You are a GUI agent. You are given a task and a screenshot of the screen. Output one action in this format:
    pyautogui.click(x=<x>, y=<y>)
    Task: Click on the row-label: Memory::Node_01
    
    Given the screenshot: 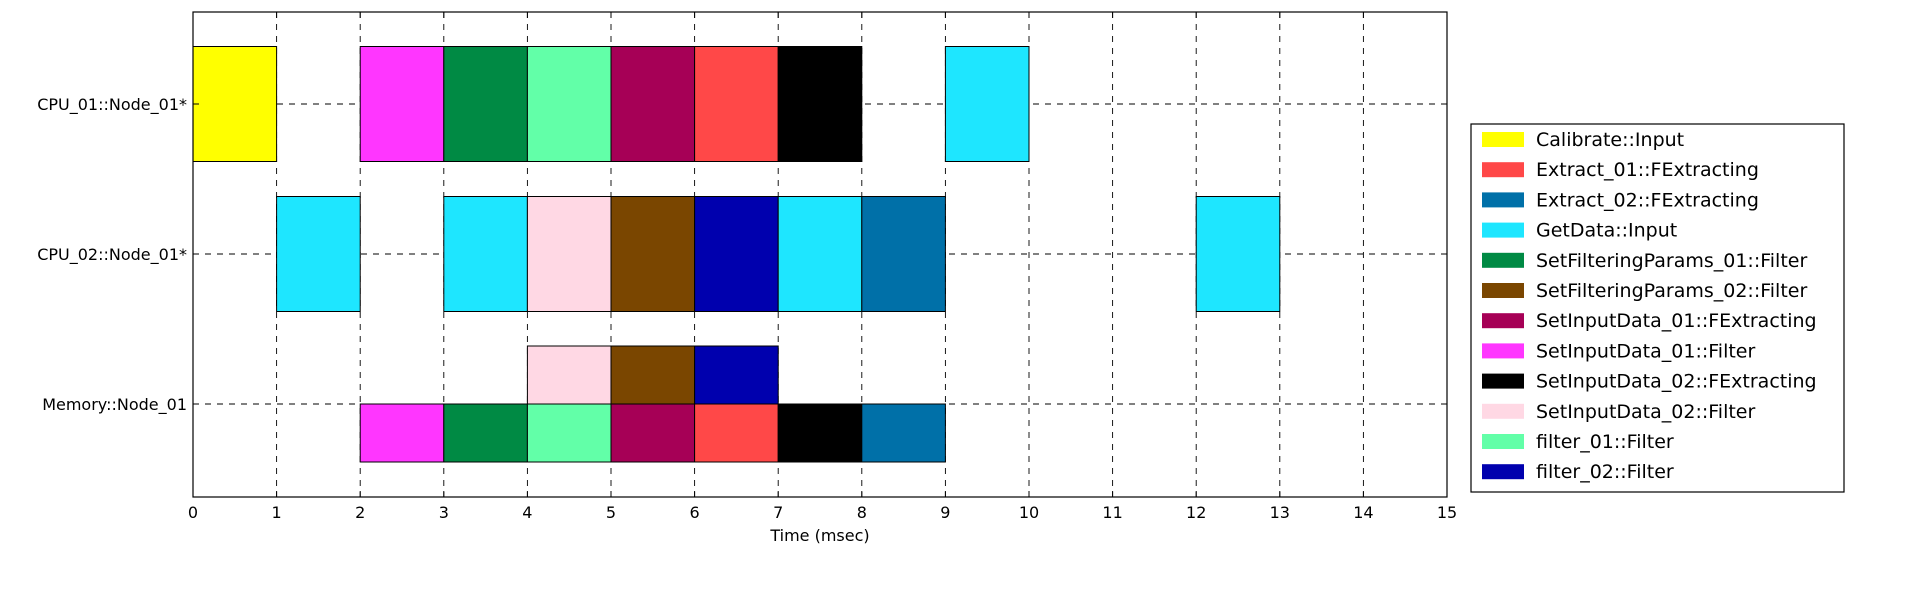 What is the action you would take?
    pyautogui.click(x=114, y=405)
    